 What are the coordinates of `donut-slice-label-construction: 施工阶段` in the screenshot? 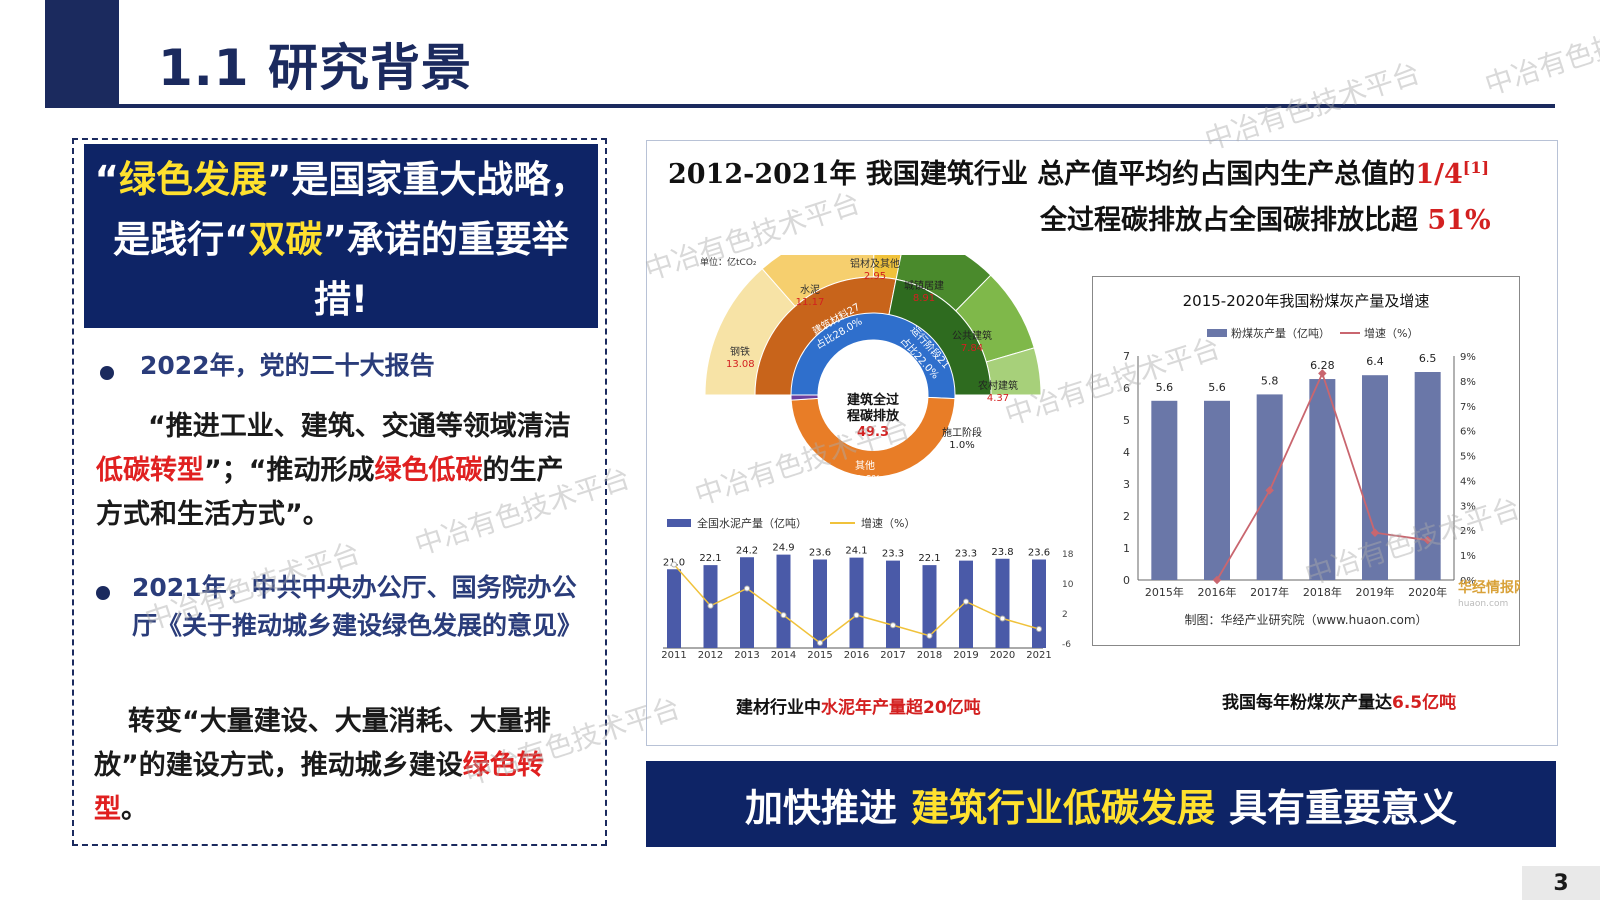 It's located at (962, 432).